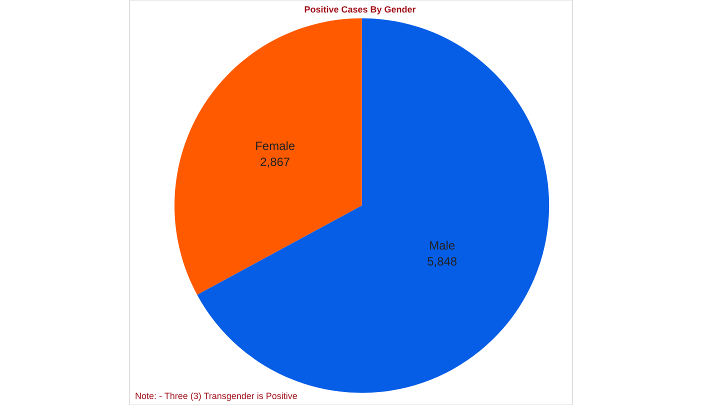 The height and width of the screenshot is (405, 720). Describe the element at coordinates (360, 9) in the screenshot. I see `chart-title: Positive Cases By Gender` at that location.